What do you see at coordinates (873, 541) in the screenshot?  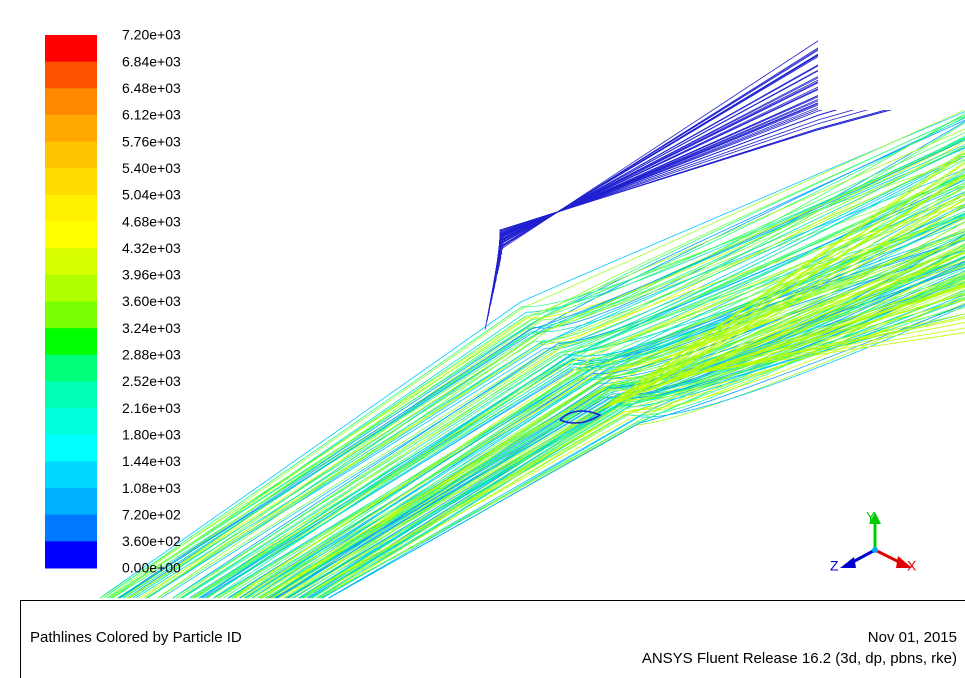 I see `axis-triad: Y X Z` at bounding box center [873, 541].